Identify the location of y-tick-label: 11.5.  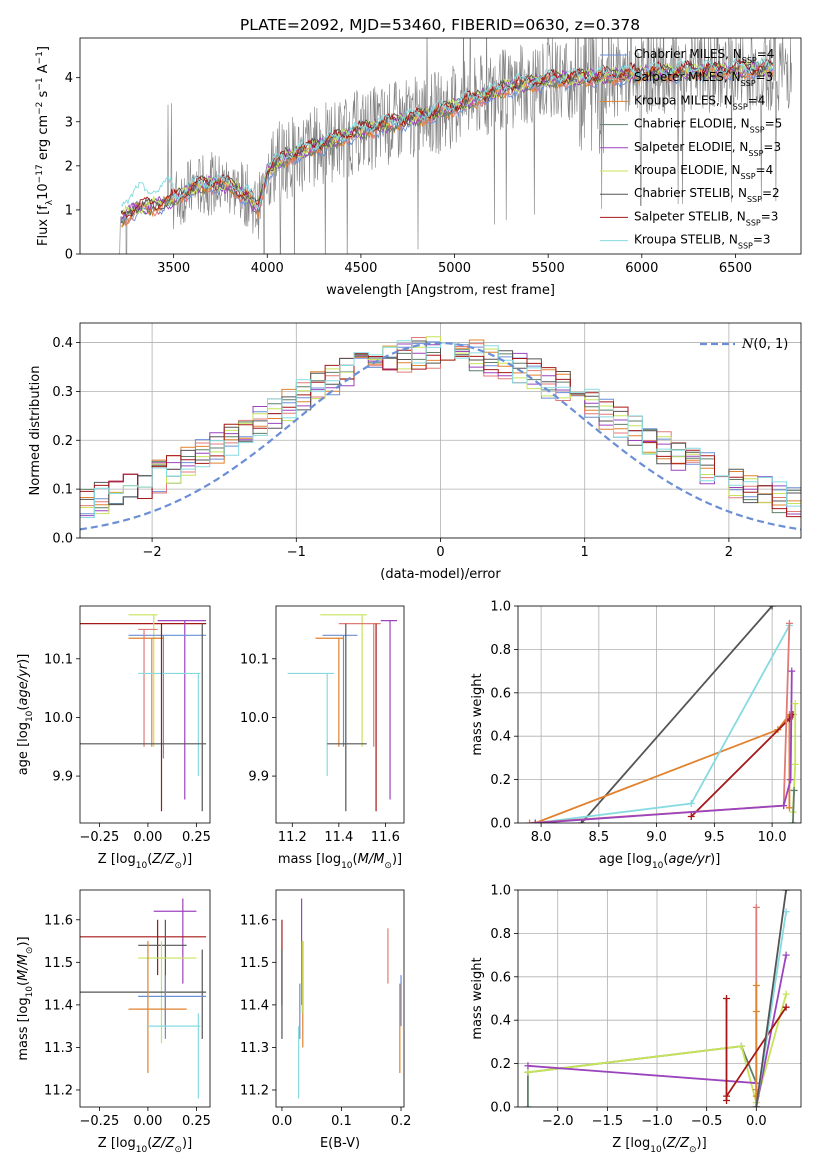
(254, 963).